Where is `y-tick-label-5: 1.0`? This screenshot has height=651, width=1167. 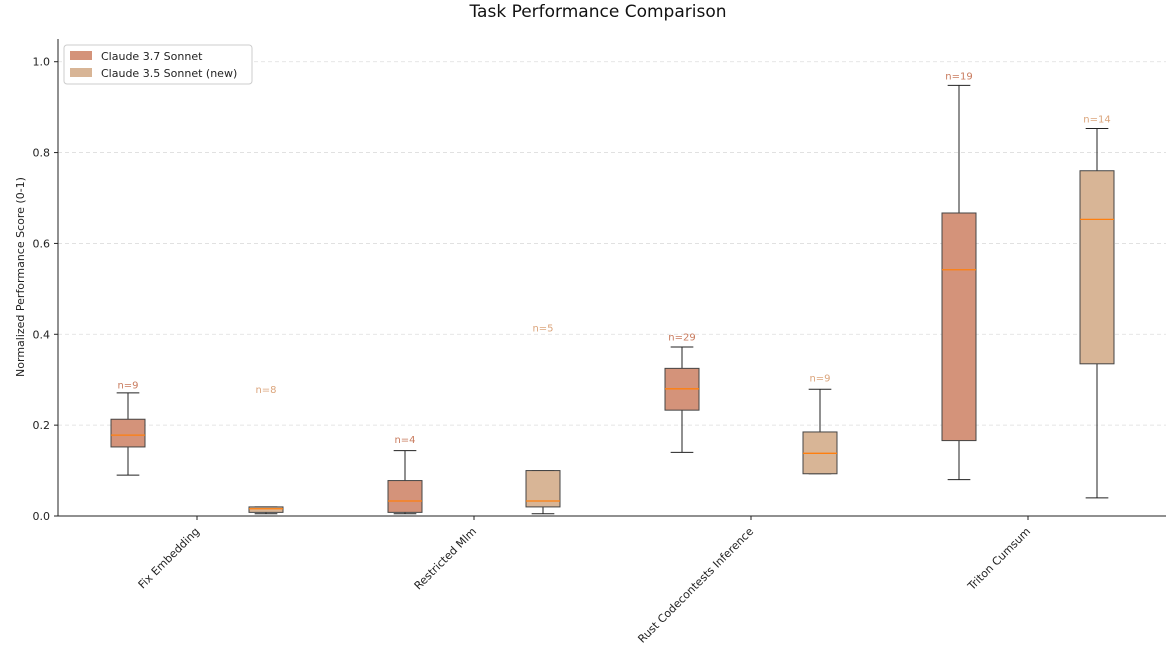 y-tick-label-5: 1.0 is located at coordinates (42, 62).